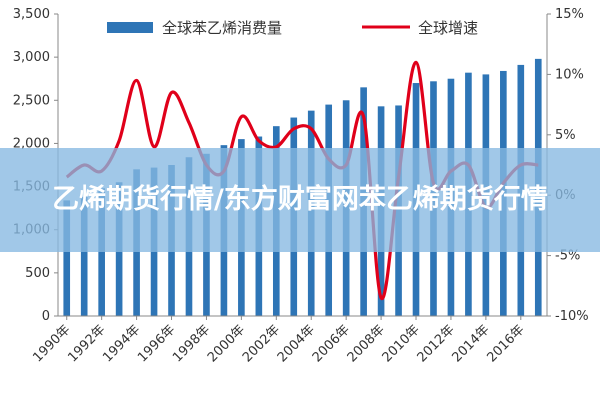  I want to click on legend-label-growth: 全球增速, so click(448, 28).